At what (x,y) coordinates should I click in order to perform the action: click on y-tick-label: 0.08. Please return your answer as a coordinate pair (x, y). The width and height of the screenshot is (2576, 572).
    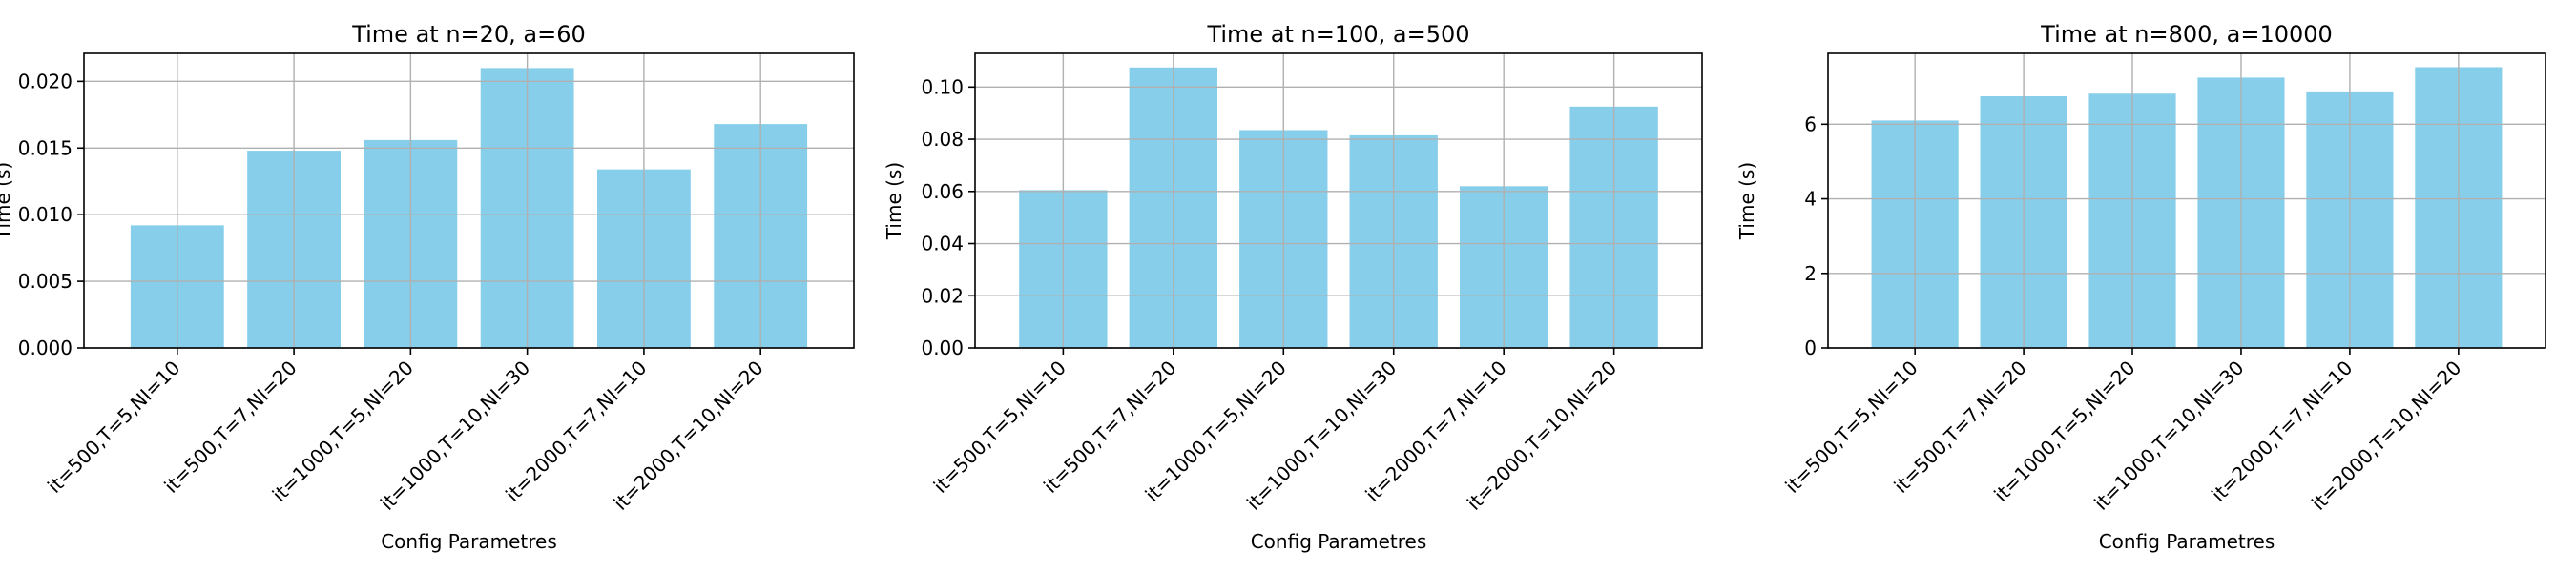
    Looking at the image, I should click on (942, 139).